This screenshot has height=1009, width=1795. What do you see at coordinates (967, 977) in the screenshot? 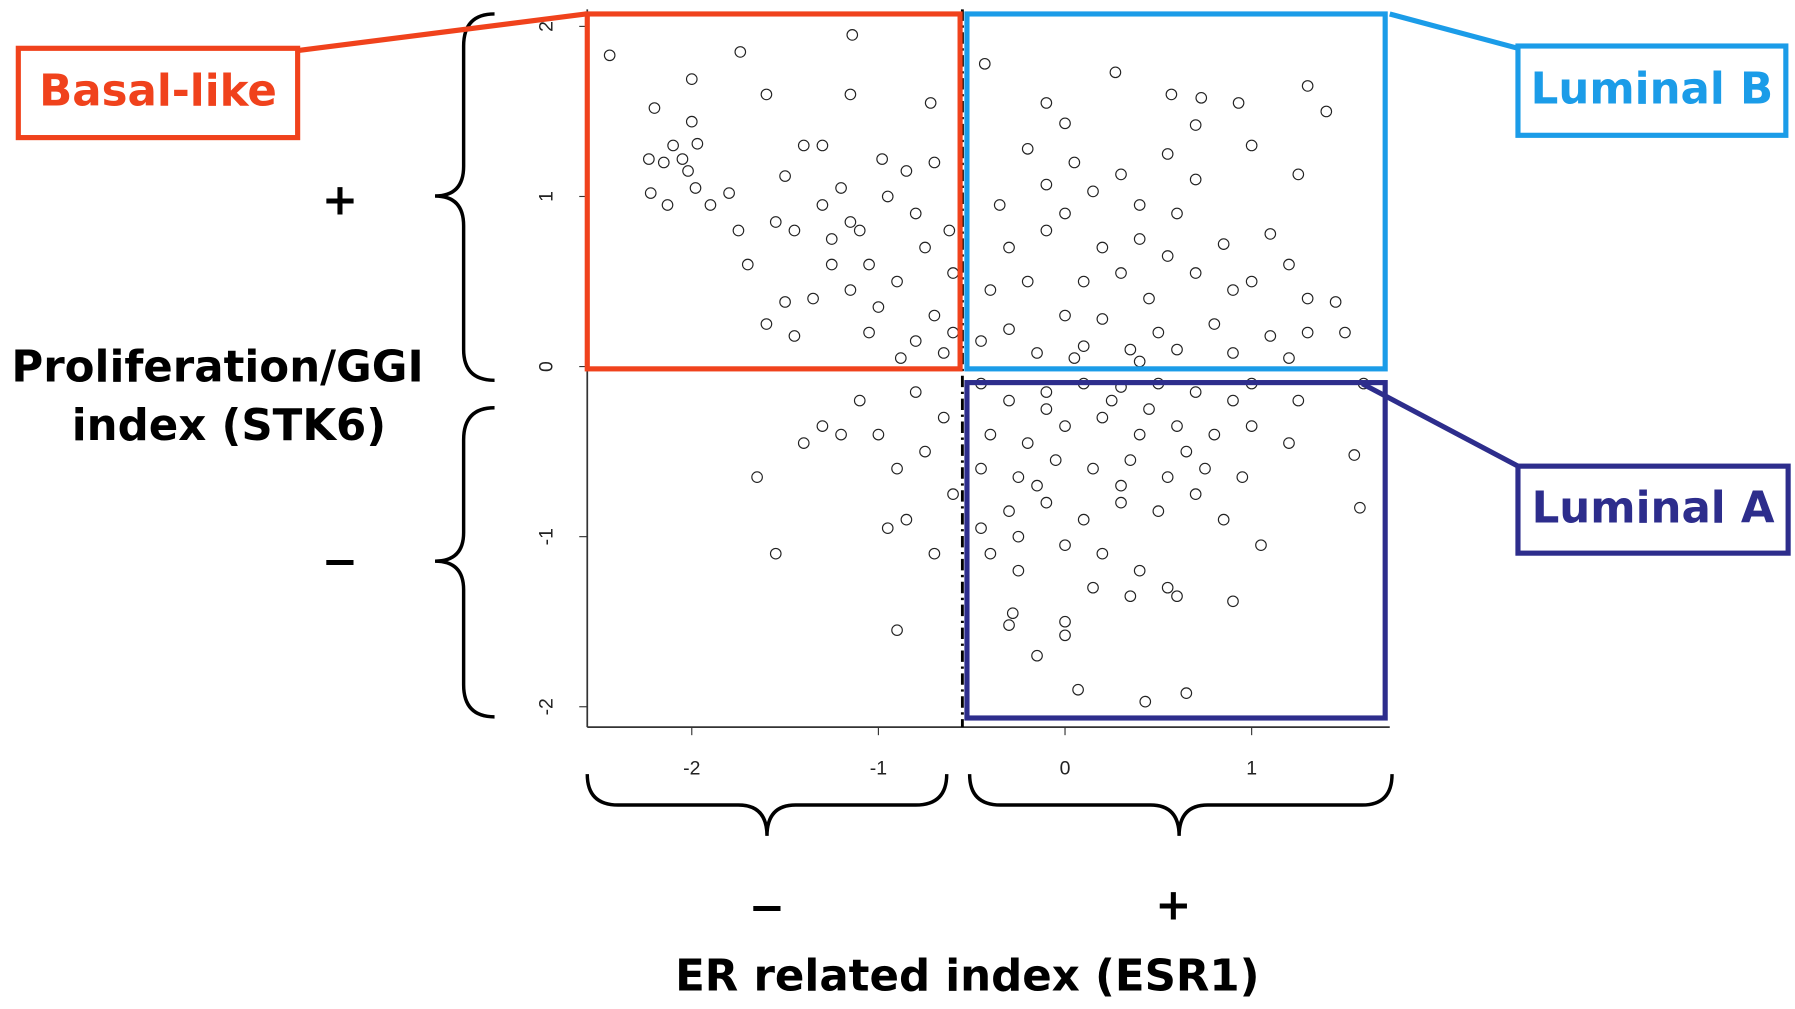
I see `x-axis-label: ER related index (ESR1)` at bounding box center [967, 977].